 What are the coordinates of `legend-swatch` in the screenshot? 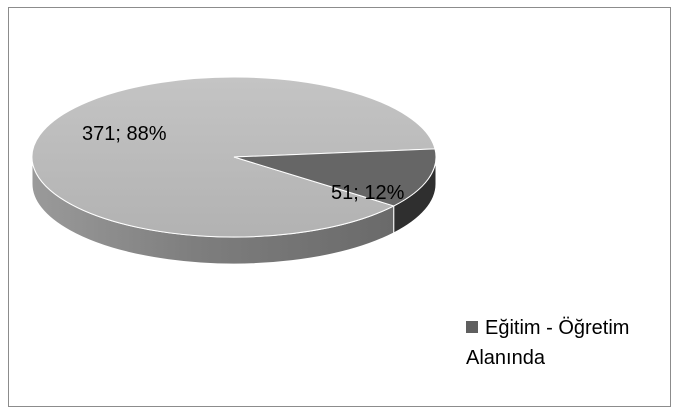 It's located at (472, 327).